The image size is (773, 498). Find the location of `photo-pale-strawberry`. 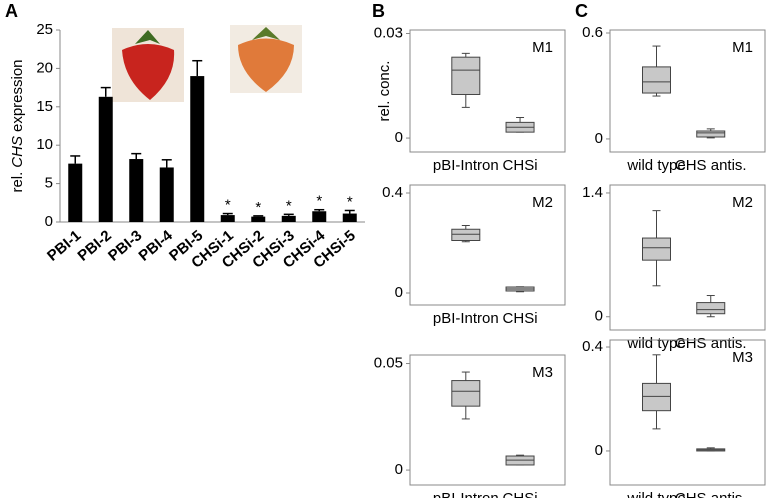

photo-pale-strawberry is located at coordinates (266, 59).